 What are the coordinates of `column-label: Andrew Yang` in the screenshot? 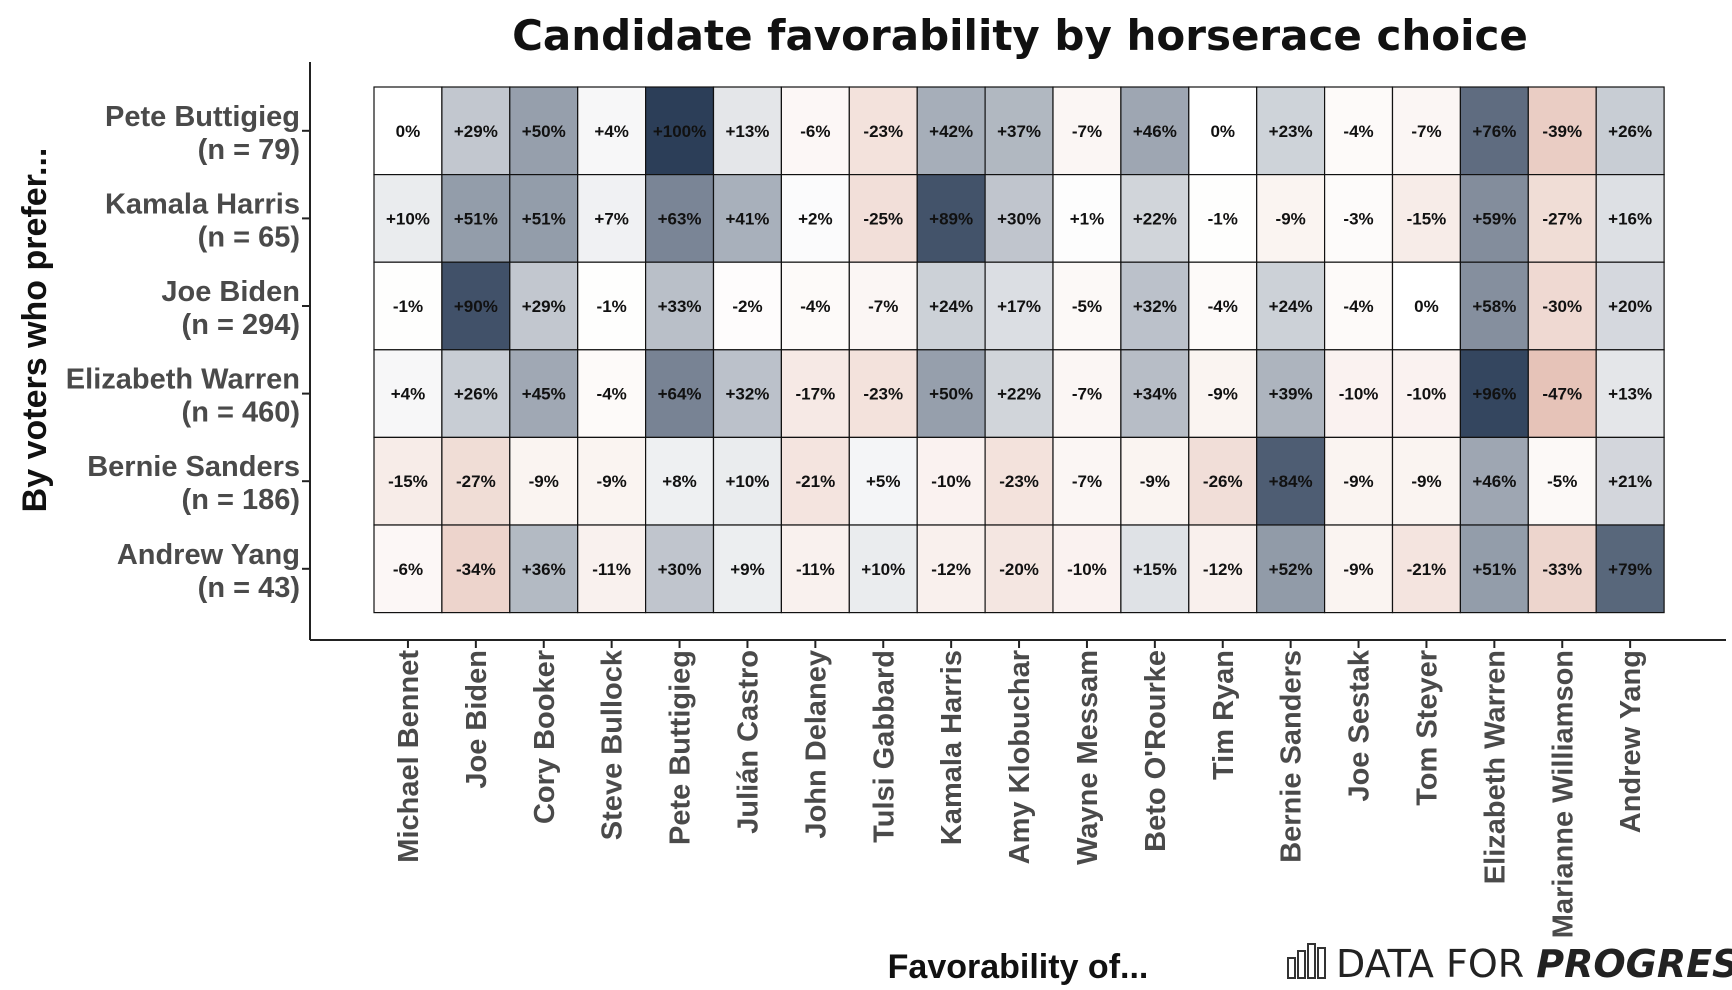 It's located at (1631, 741).